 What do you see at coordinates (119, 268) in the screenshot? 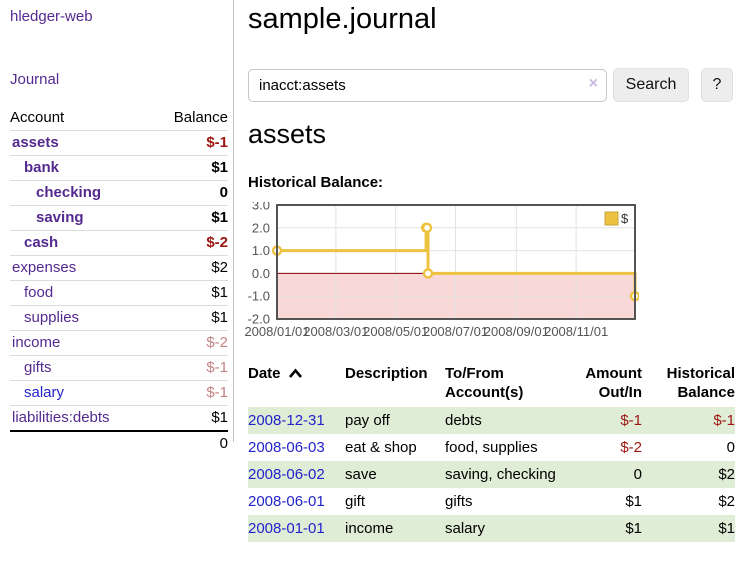
I see `account-row: expenses $2` at bounding box center [119, 268].